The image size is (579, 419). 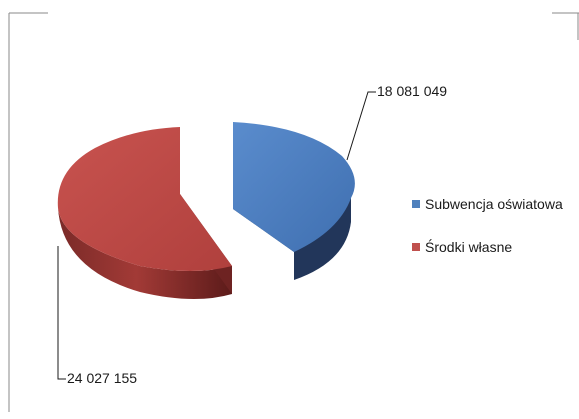 I want to click on legend-item-subwencja: Subwencja oświatowa, so click(x=487, y=204).